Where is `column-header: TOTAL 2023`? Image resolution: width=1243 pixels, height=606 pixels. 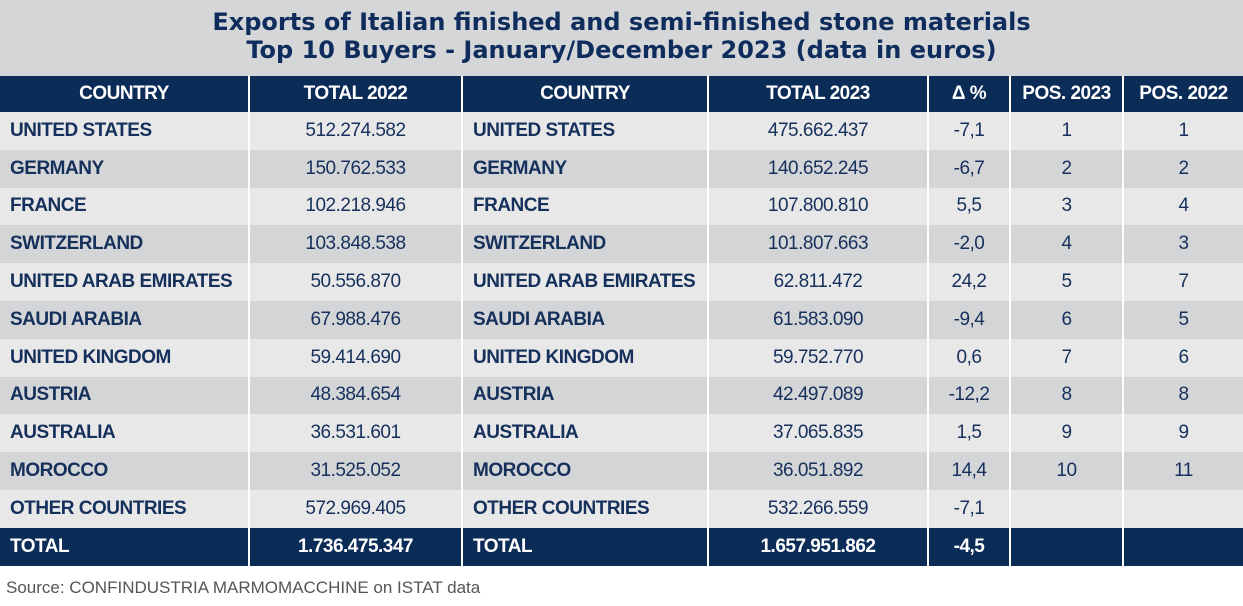 column-header: TOTAL 2023 is located at coordinates (818, 94).